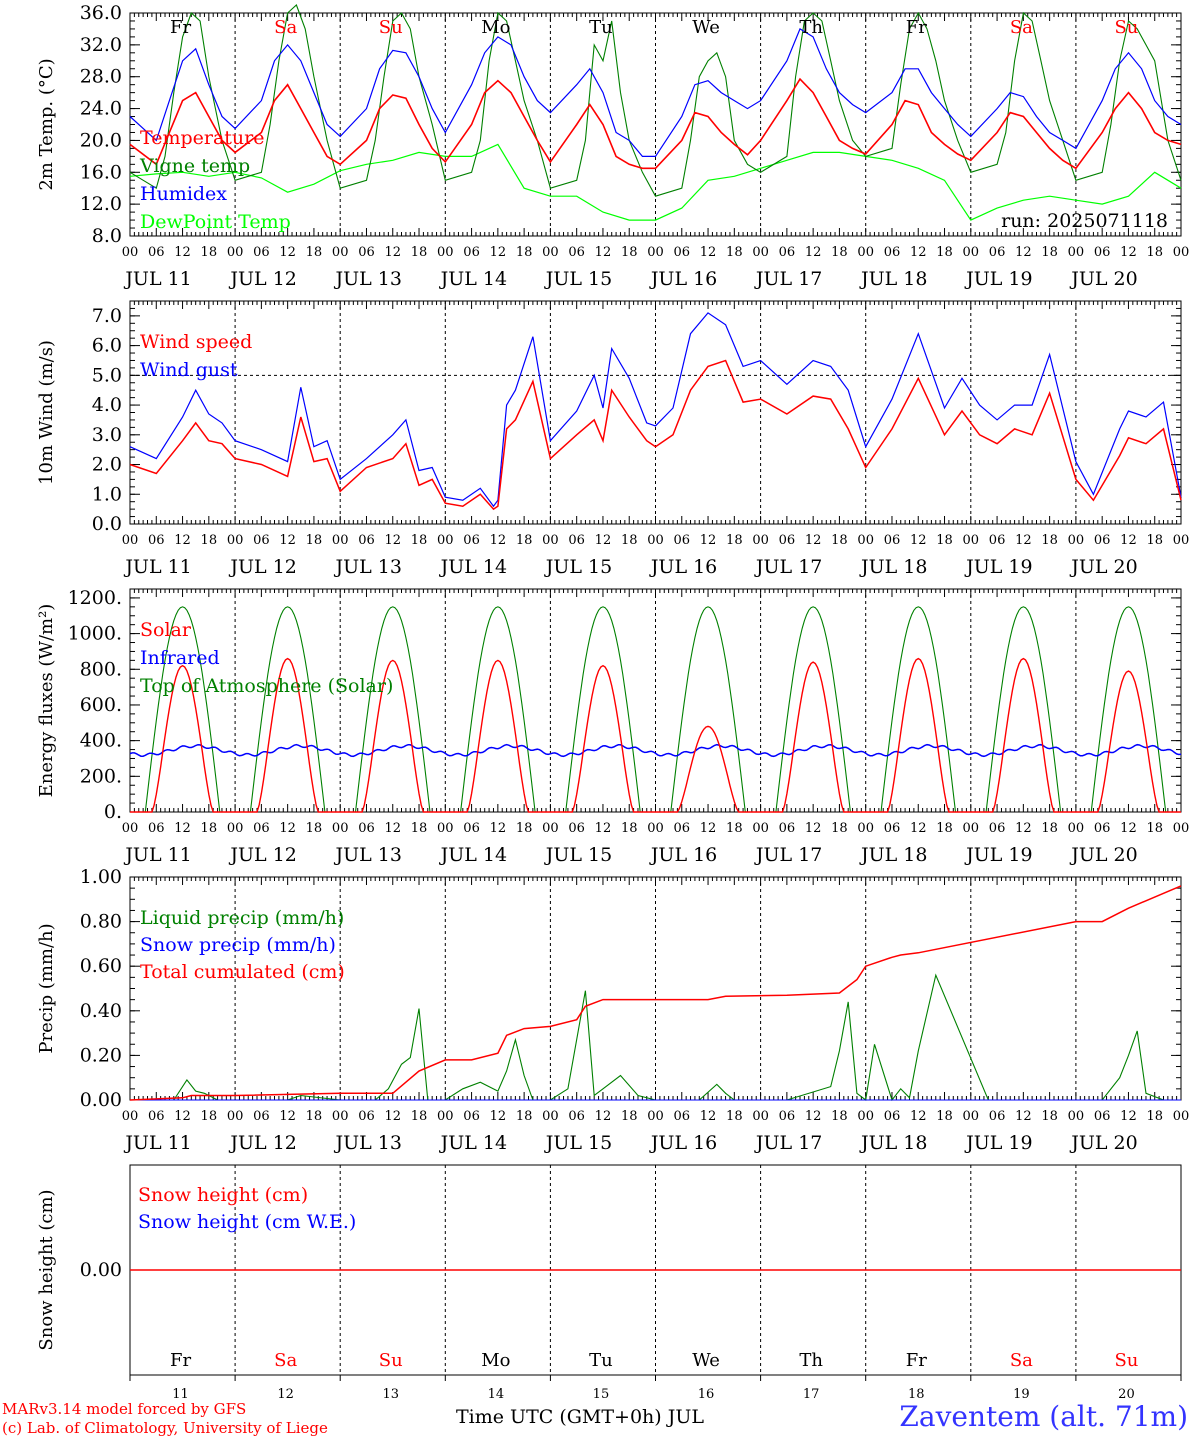  What do you see at coordinates (107, 346) in the screenshot?
I see `y-tick-label: 6.0` at bounding box center [107, 346].